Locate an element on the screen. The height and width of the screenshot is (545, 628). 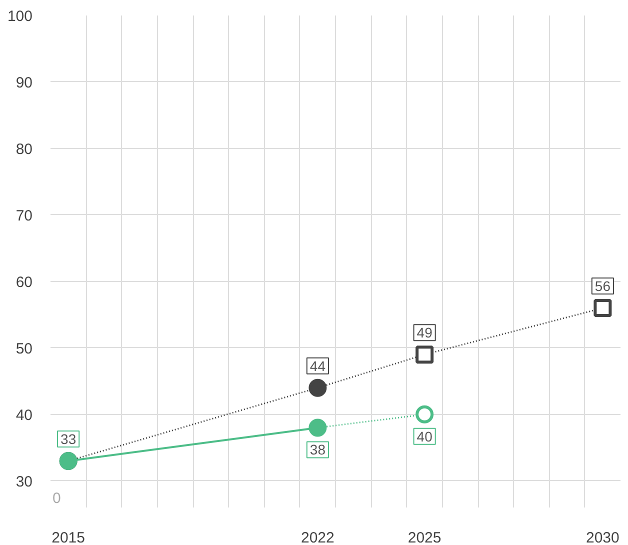
x-tick-label: 2015 is located at coordinates (69, 537).